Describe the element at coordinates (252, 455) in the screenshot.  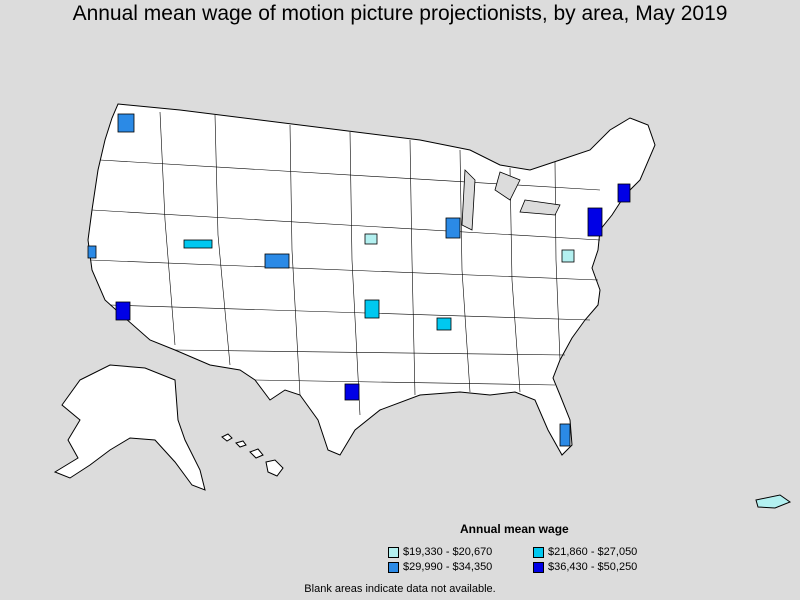
I see `hawaii-islands` at that location.